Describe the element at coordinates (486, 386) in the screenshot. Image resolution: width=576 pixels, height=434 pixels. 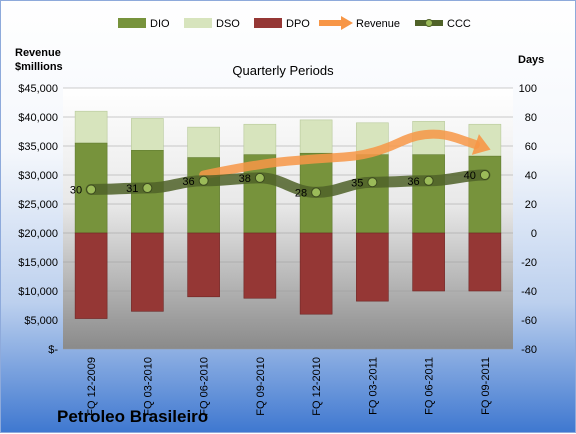
I see `category-label: FQ 09-2011` at that location.